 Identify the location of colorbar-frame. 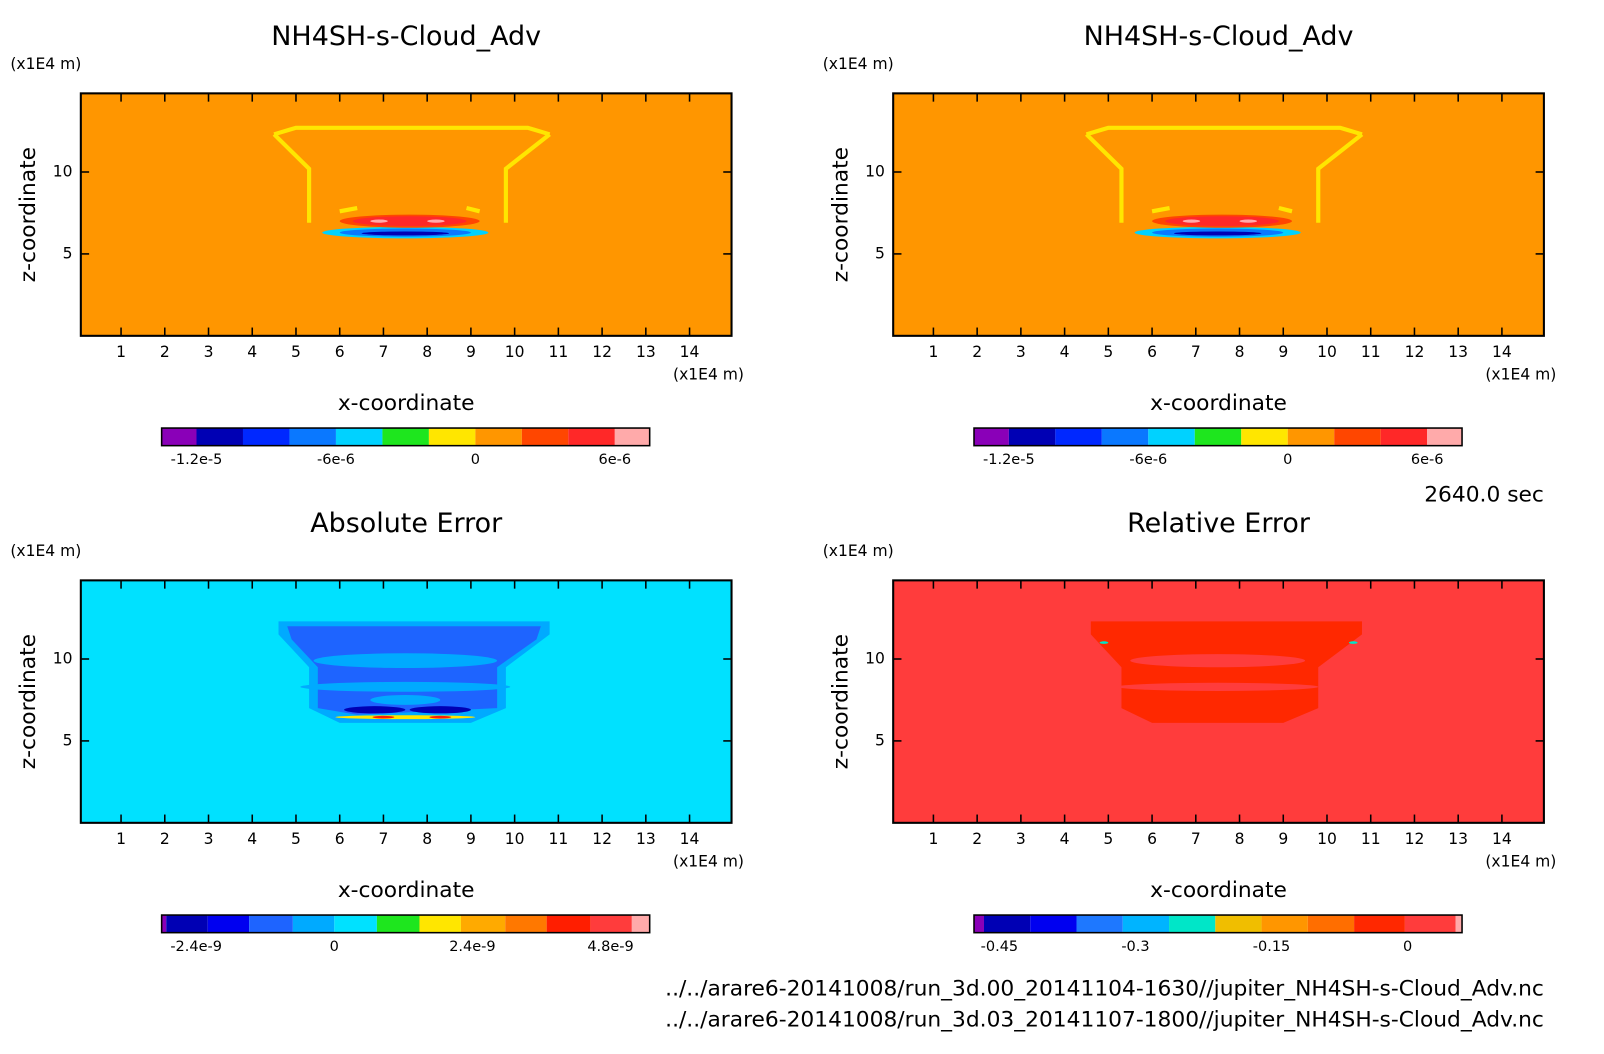
(1218, 924).